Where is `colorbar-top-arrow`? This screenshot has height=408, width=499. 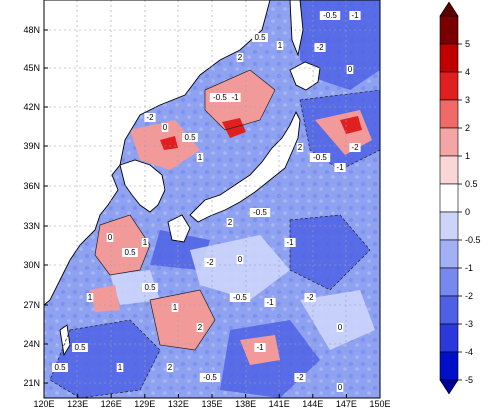 colorbar-top-arrow is located at coordinates (449, 9).